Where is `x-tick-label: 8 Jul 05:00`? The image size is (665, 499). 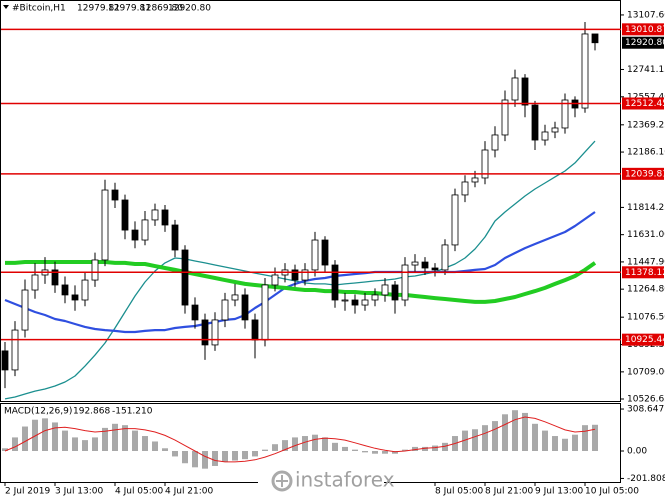 x-tick-label: 8 Jul 05:00 is located at coordinates (459, 492).